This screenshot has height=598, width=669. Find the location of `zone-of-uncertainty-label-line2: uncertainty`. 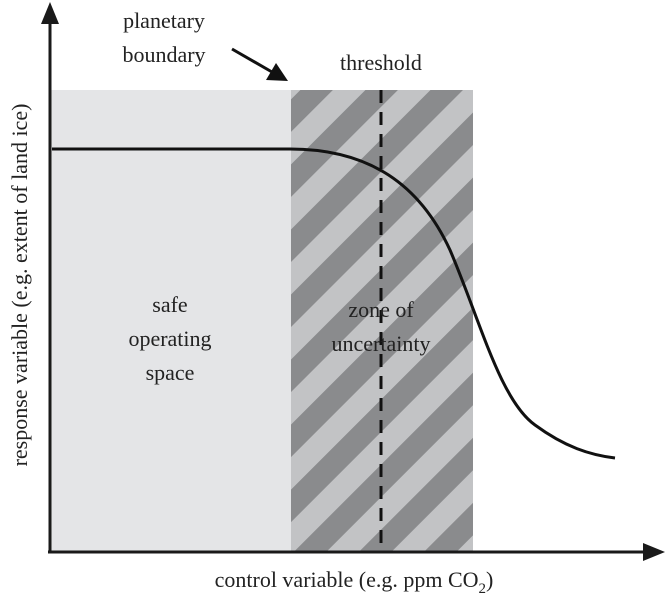

zone-of-uncertainty-label-line2: uncertainty is located at coordinates (381, 343).